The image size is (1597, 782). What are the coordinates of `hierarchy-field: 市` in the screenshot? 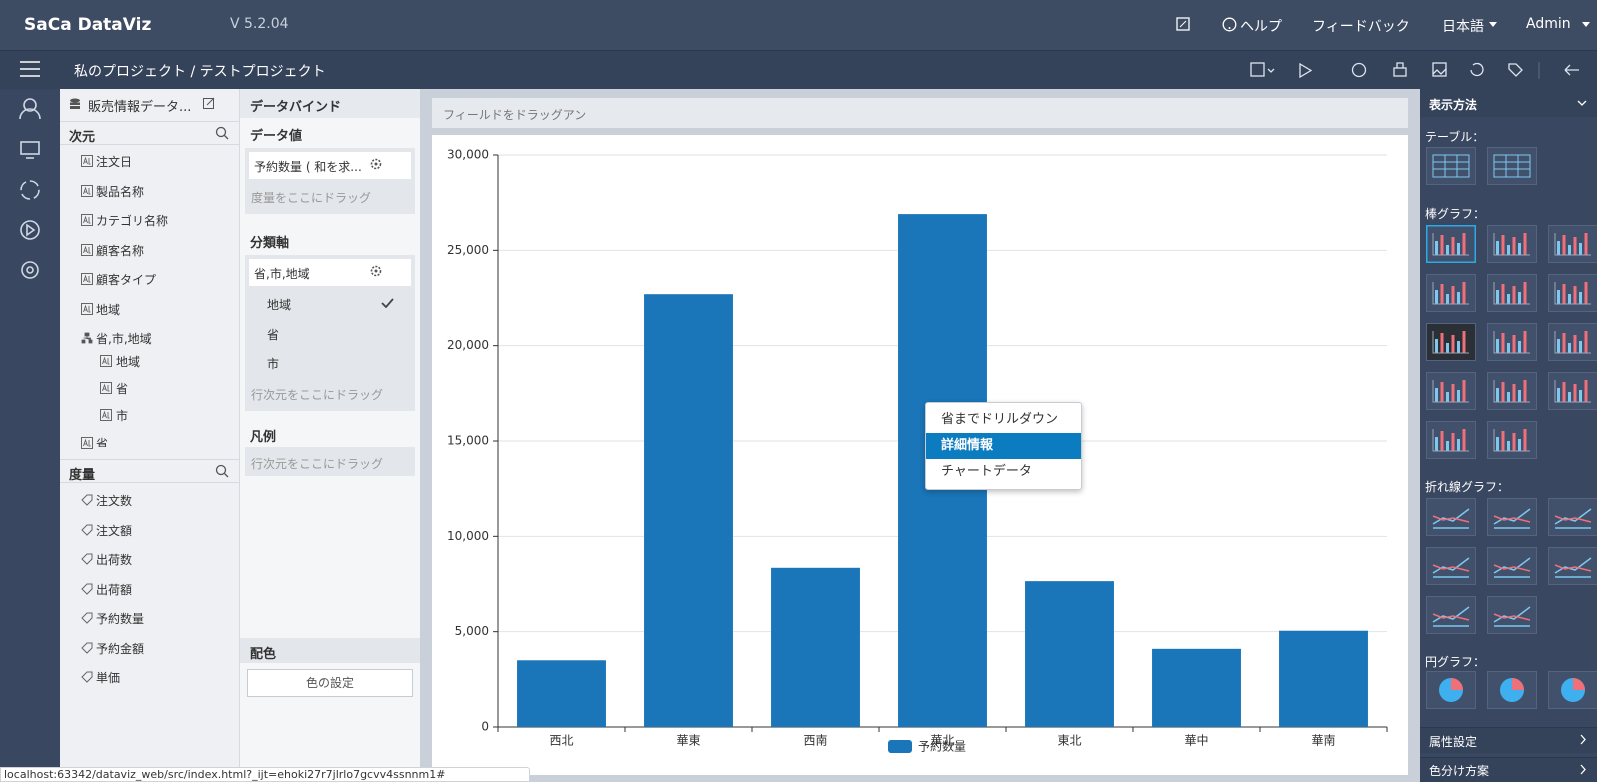 It's located at (122, 416).